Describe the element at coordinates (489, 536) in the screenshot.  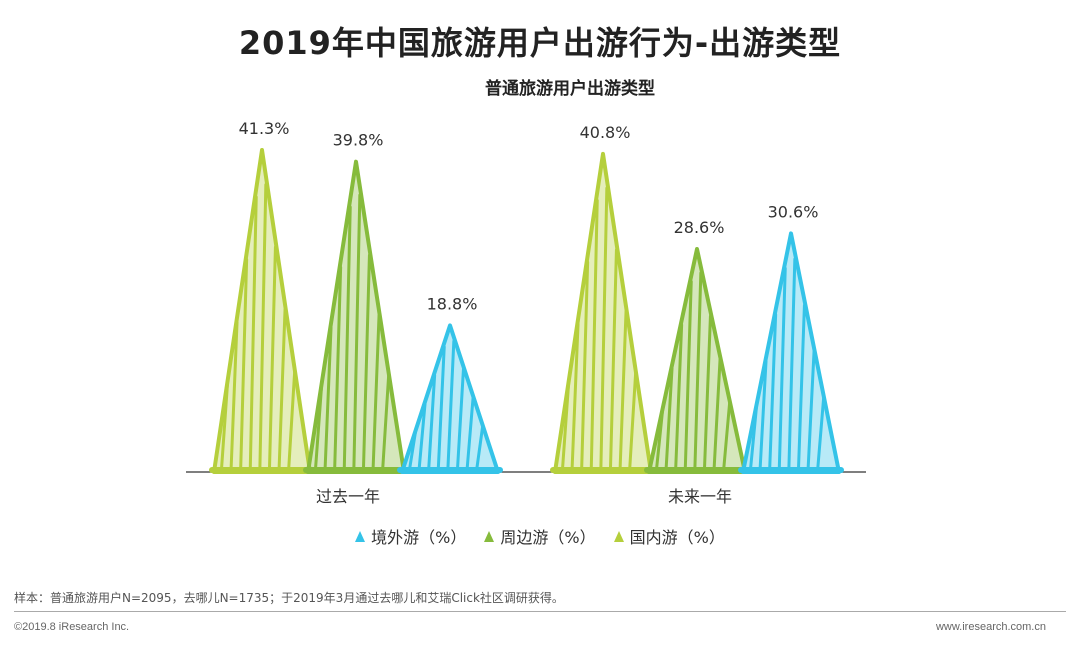
I see `legend-marker-nearby` at that location.